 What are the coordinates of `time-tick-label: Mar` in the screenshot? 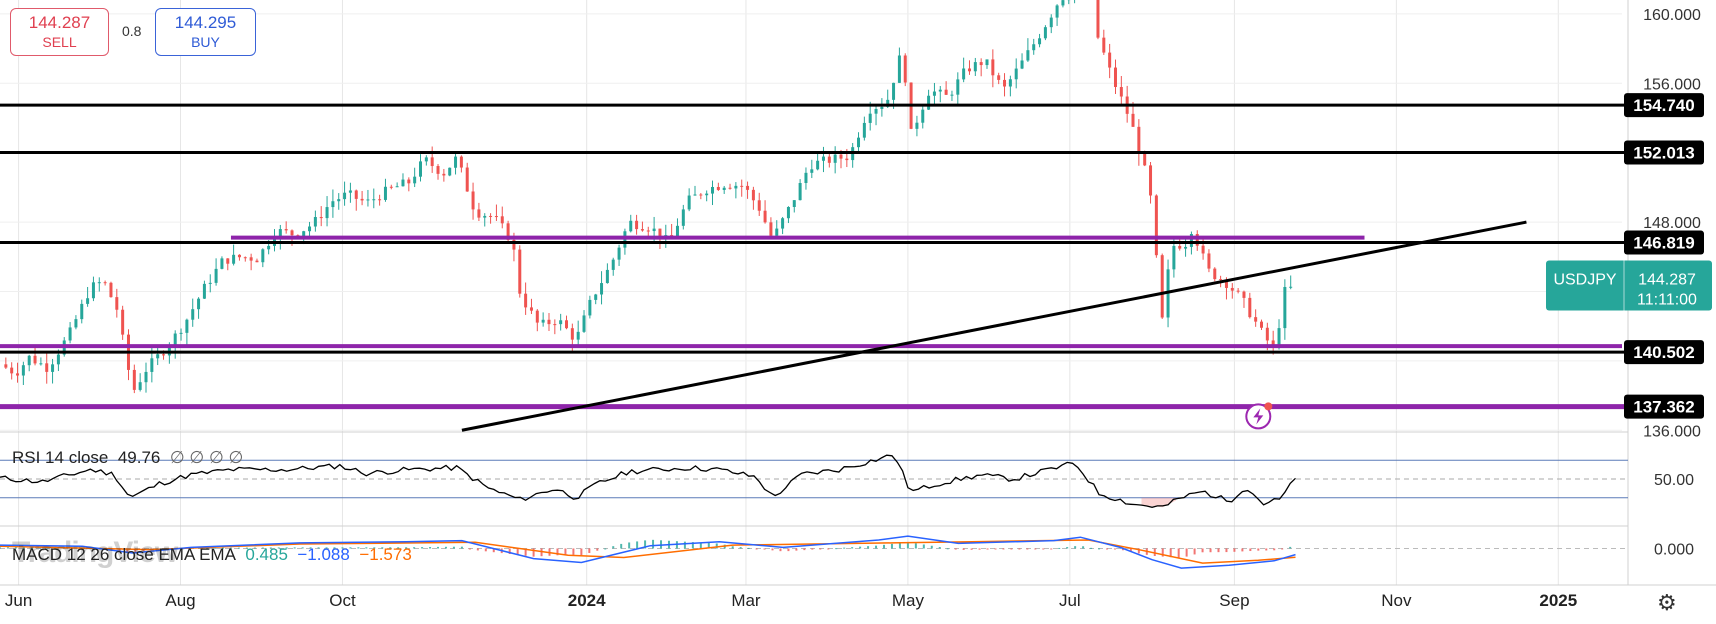 It's located at (746, 600).